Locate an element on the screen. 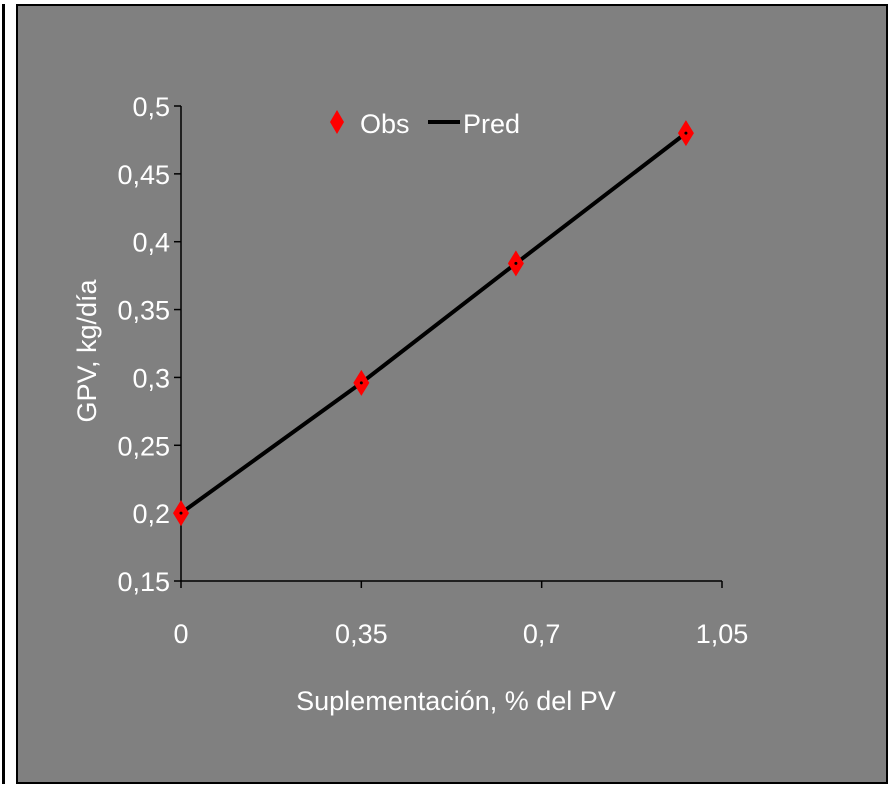 The width and height of the screenshot is (892, 787). x-tick-label: 0,7 is located at coordinates (542, 634).